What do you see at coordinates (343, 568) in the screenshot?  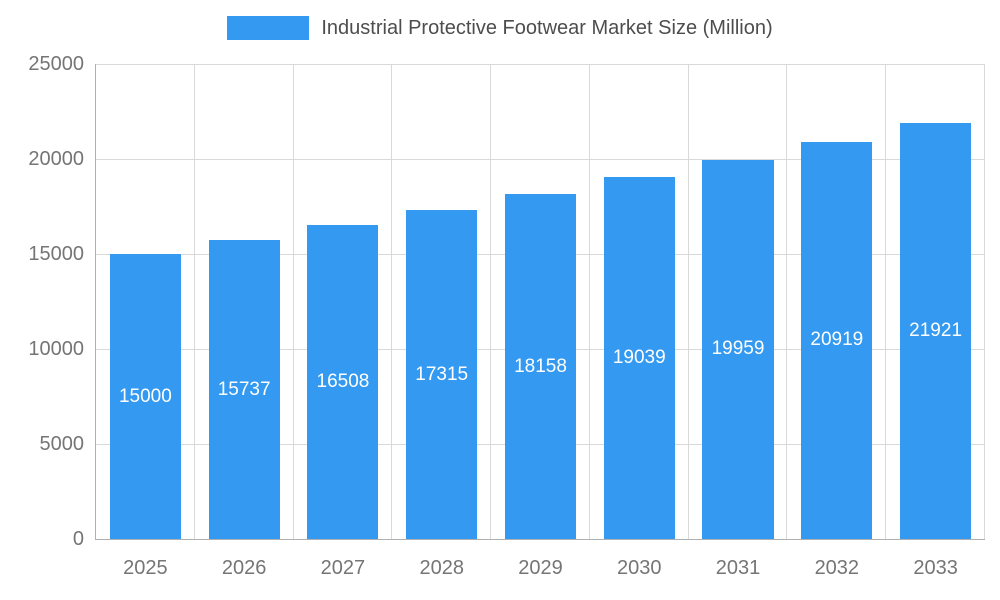 I see `x-axis-tick-label: 2027` at bounding box center [343, 568].